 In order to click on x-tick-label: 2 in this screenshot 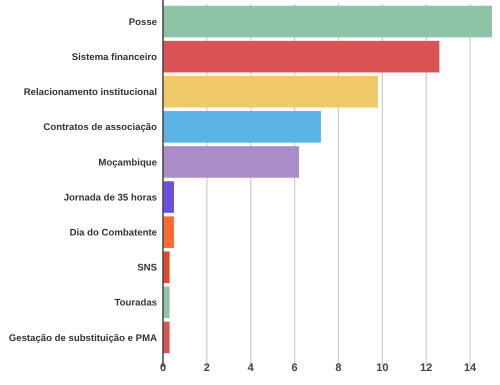, I will do `click(207, 368)`.